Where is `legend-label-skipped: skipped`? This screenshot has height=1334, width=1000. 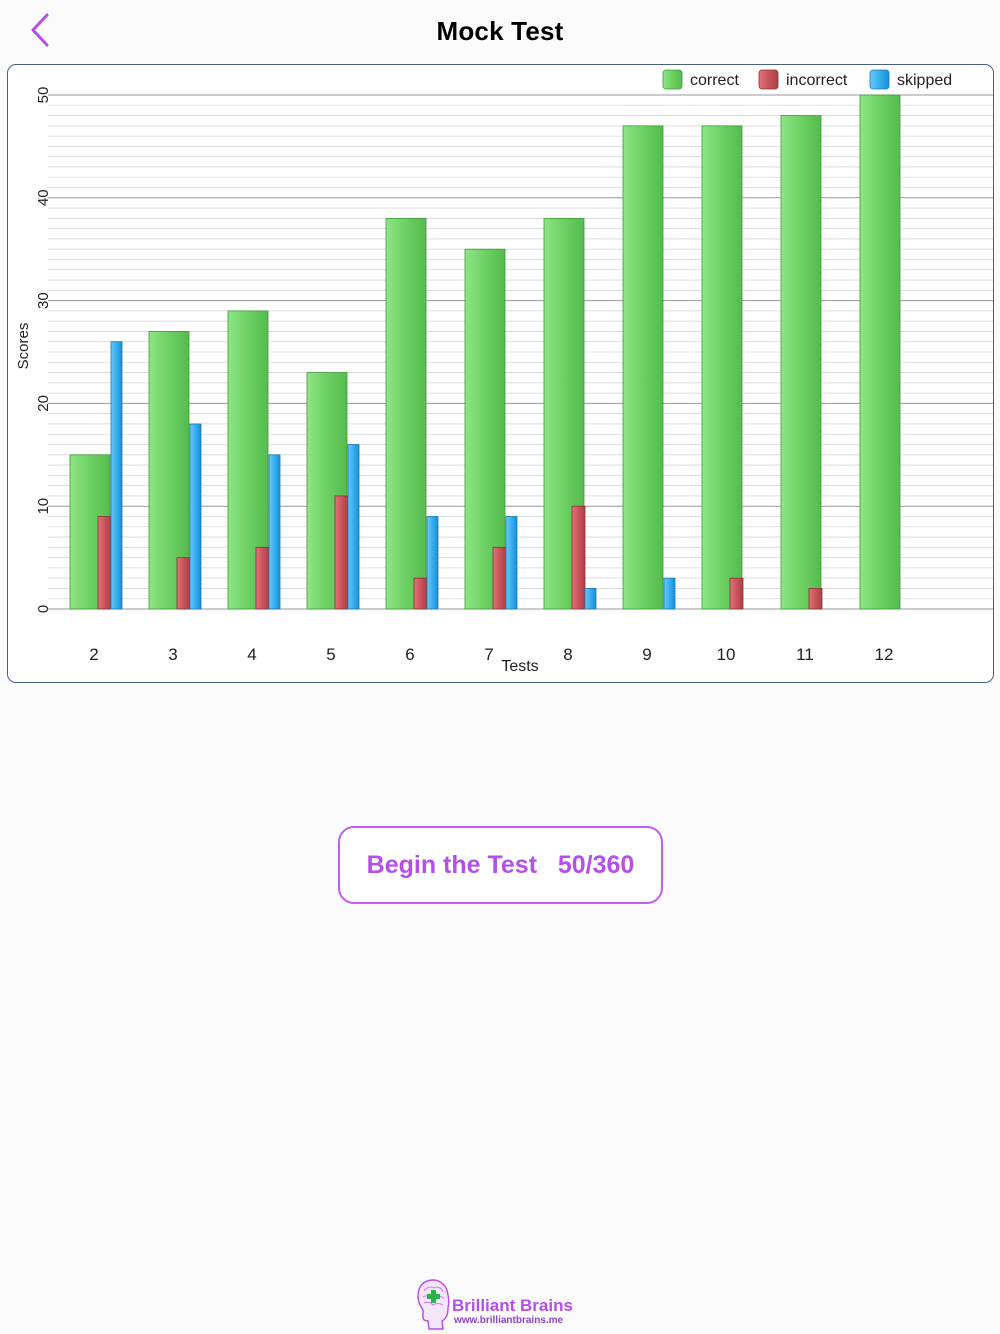 legend-label-skipped: skipped is located at coordinates (924, 80).